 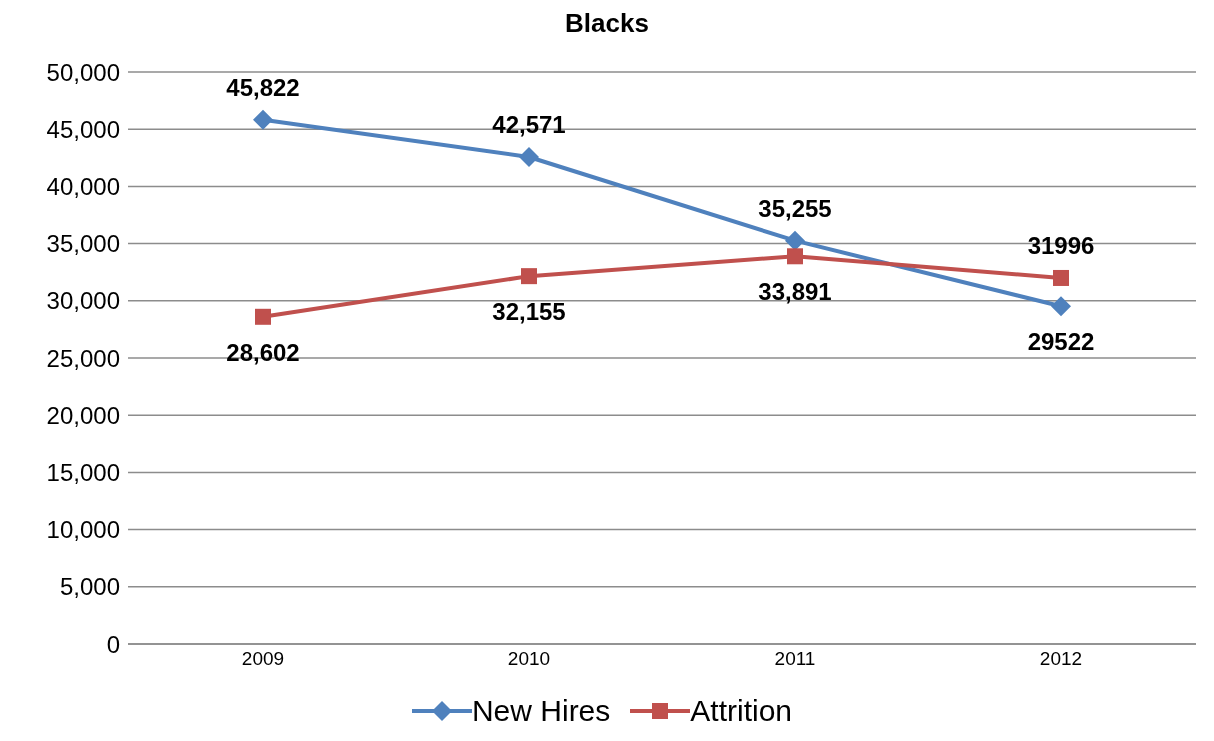 I want to click on data-label: 32,155, so click(x=529, y=312).